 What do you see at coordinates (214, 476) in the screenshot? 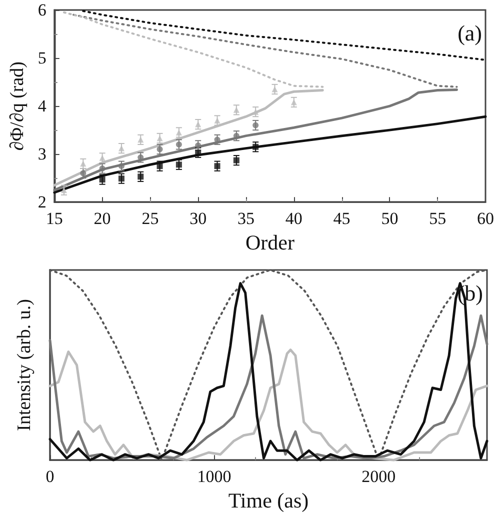
I see `x-tick-label: 1000` at bounding box center [214, 476].